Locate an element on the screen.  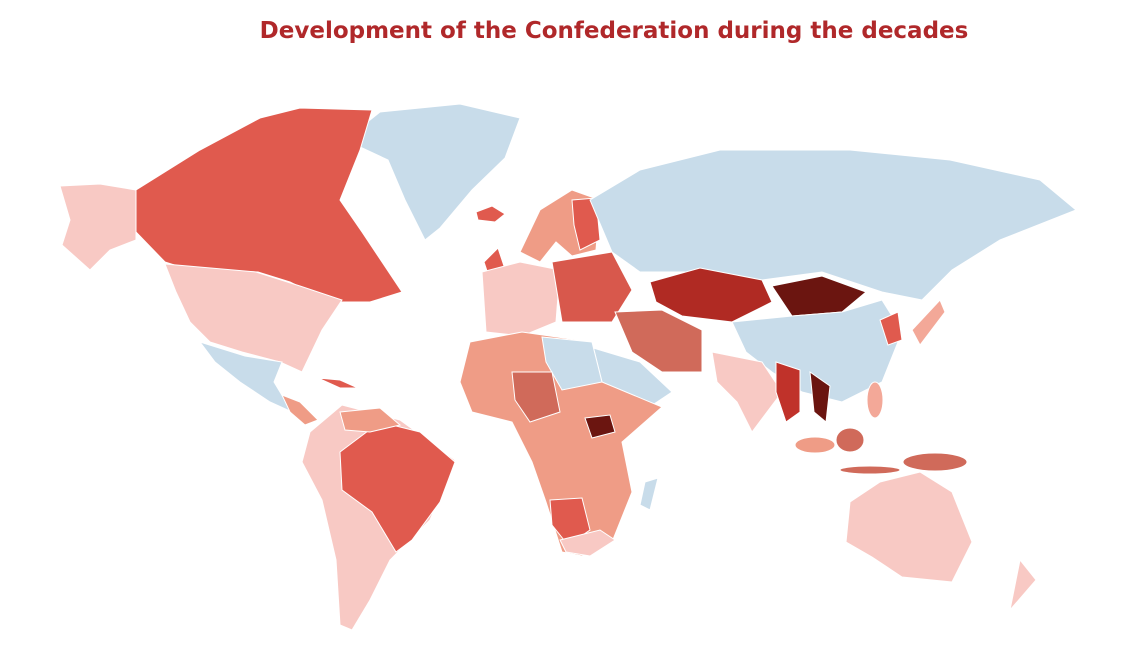
kazakhstan is located at coordinates (711, 295).